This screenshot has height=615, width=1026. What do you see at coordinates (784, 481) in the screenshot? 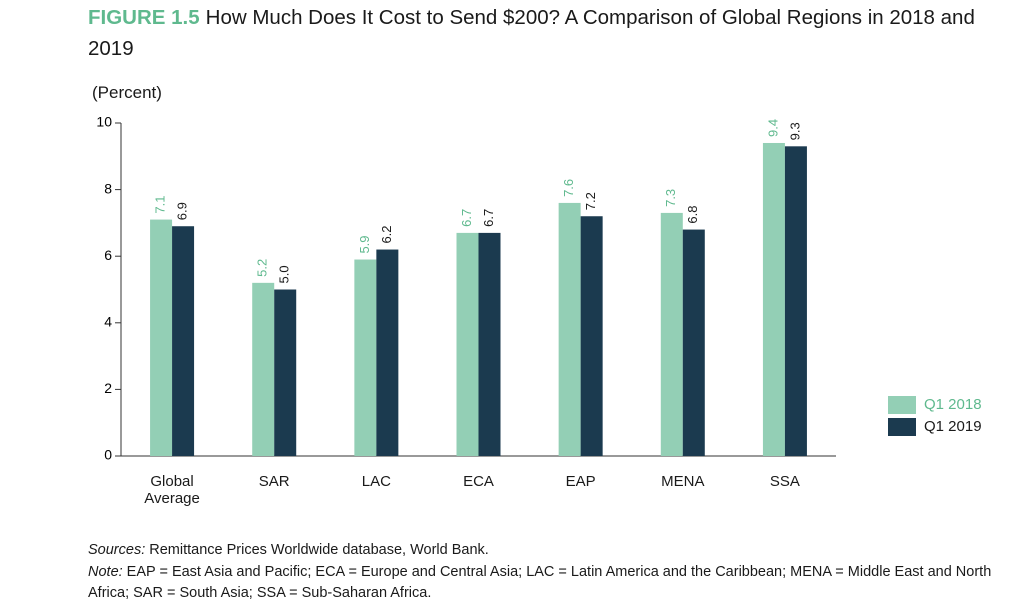
I see `x-tick-label: SSA` at bounding box center [784, 481].